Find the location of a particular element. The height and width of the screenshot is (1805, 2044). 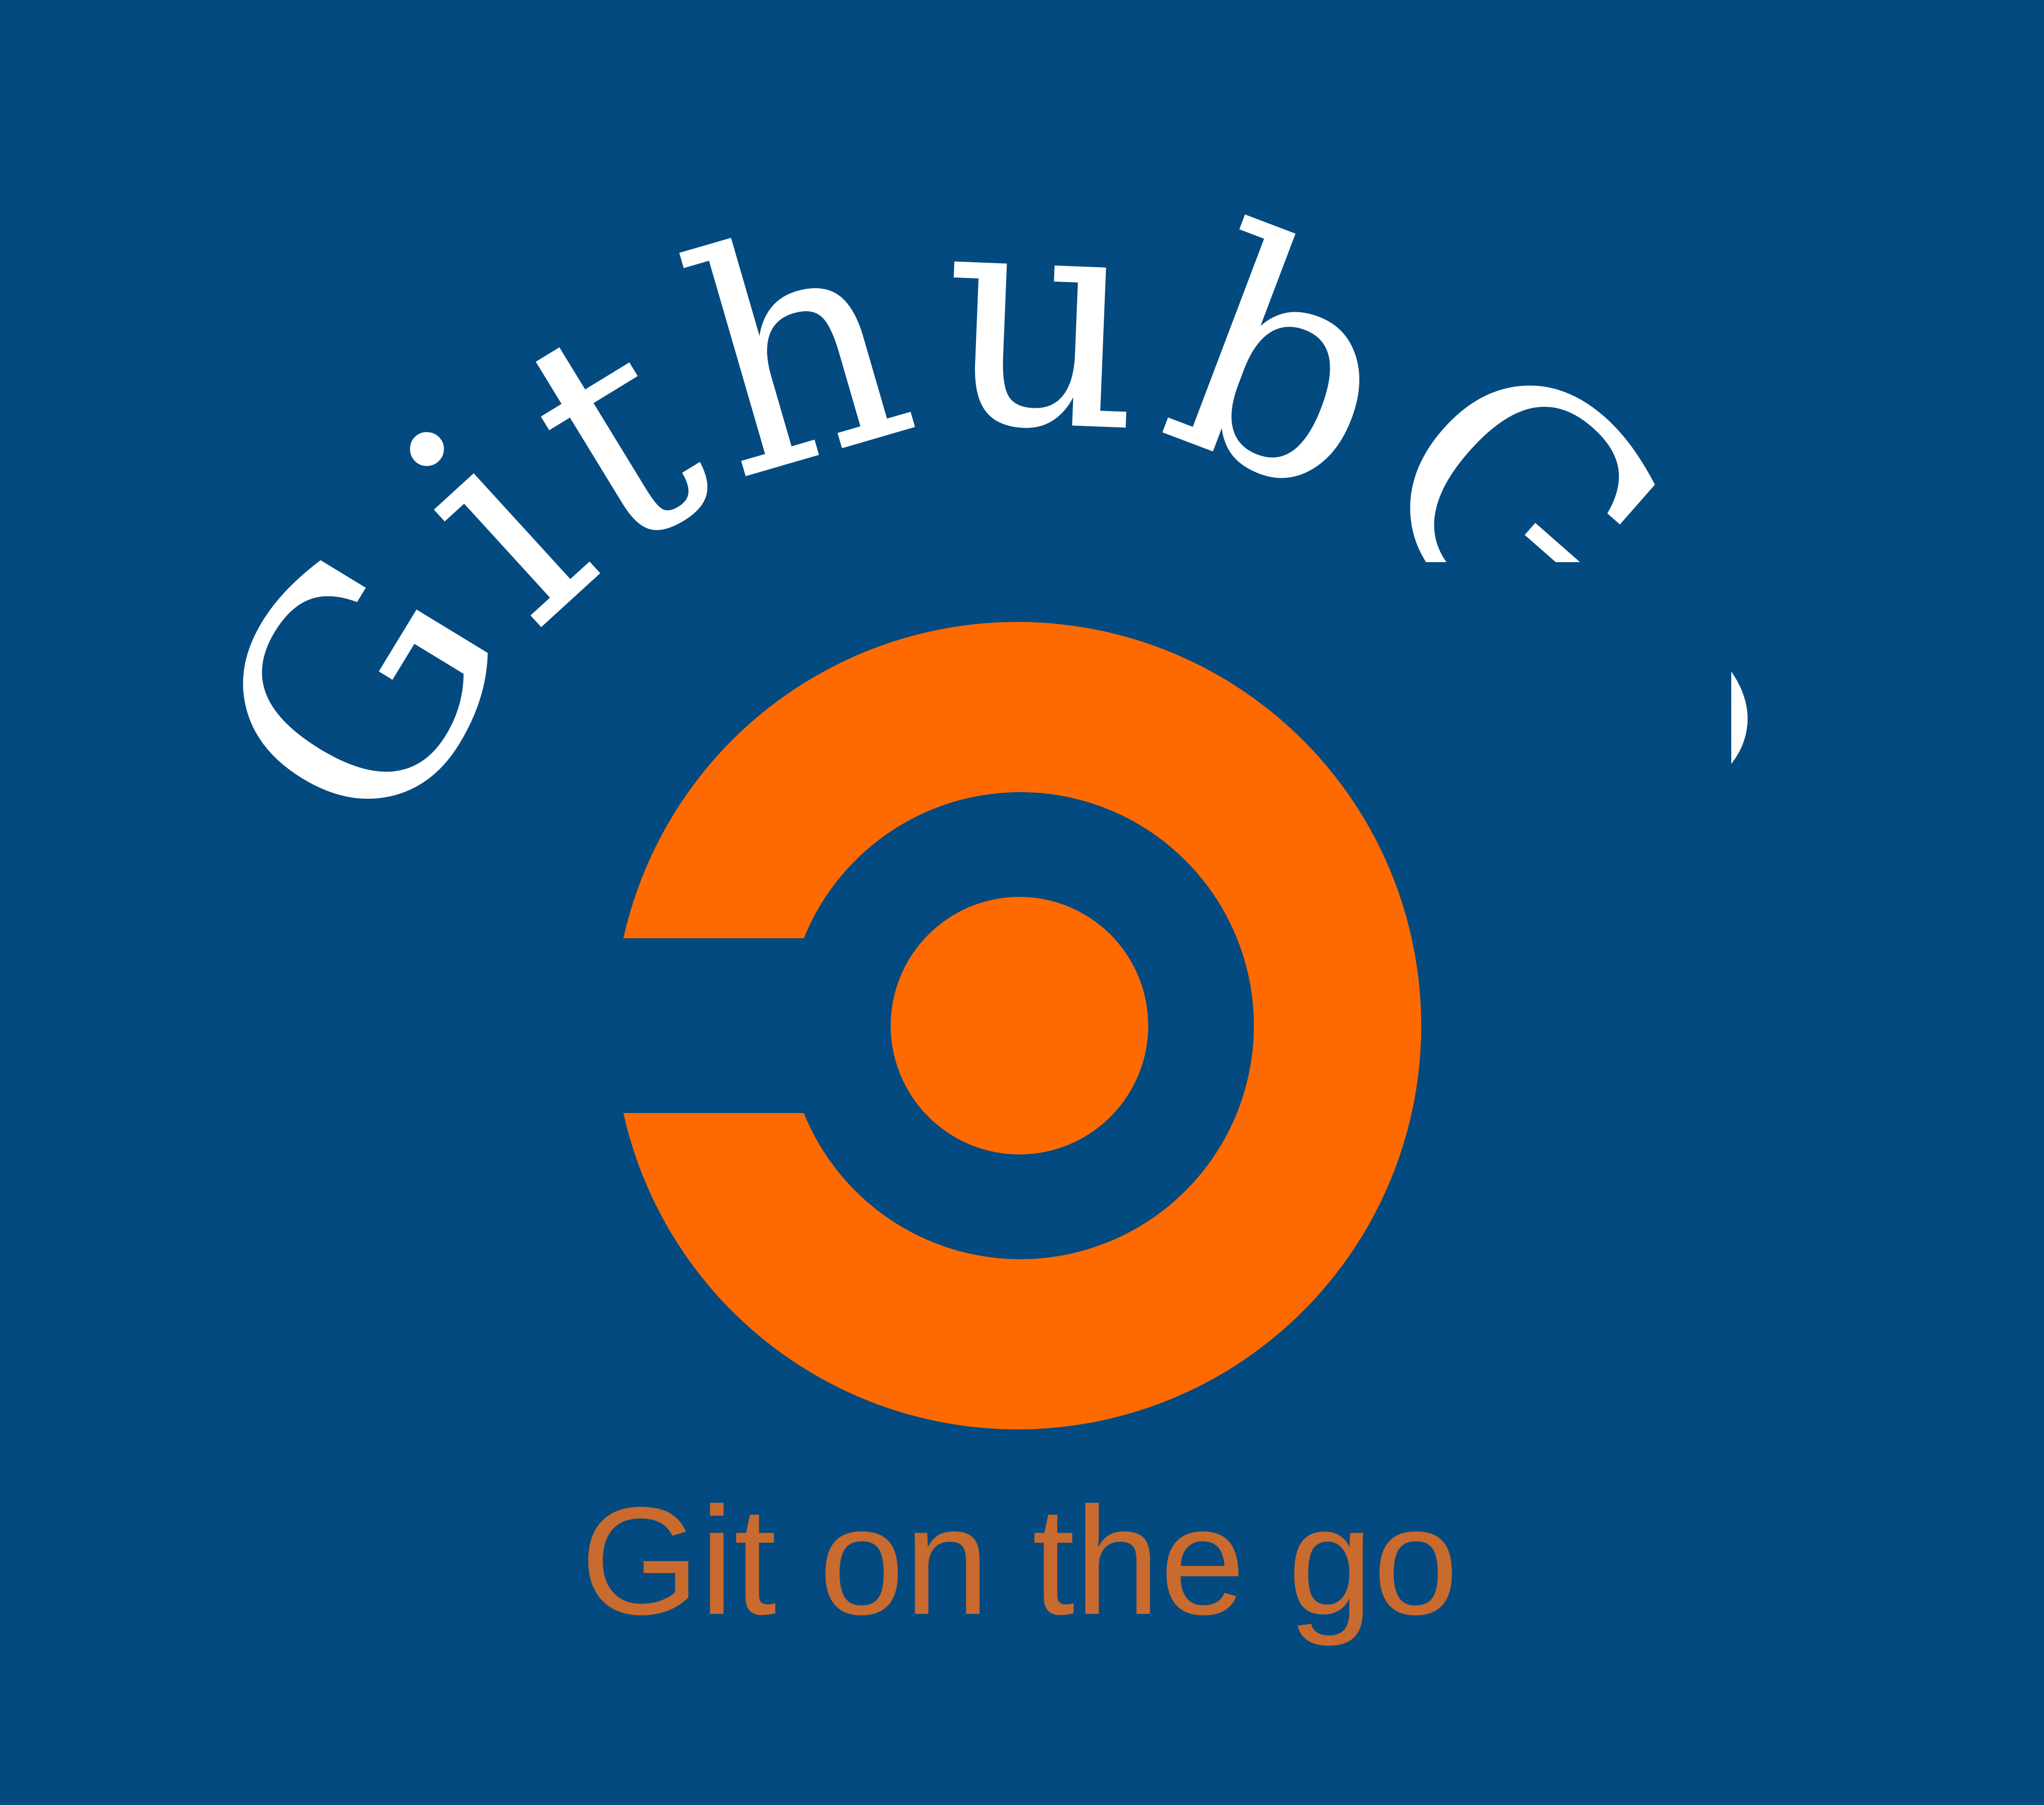

logo-center-dot is located at coordinates (1019, 1025).